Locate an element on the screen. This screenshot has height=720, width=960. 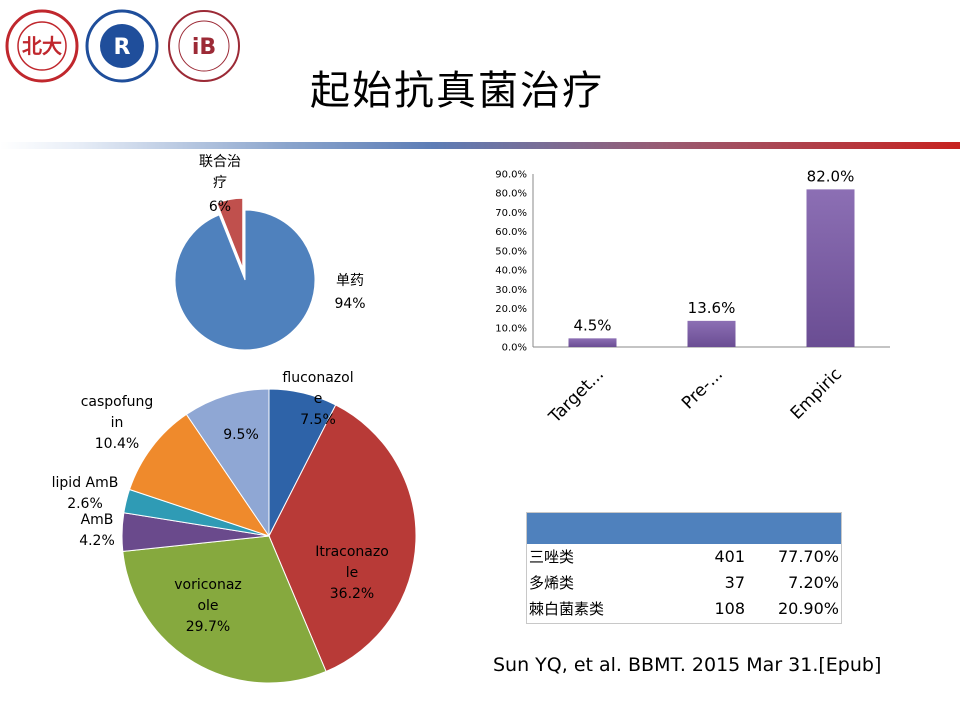
pie-slice-monotherapy is located at coordinates (245, 280).